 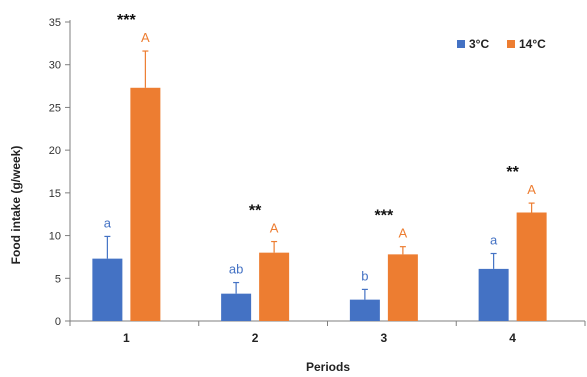 What do you see at coordinates (55, 194) in the screenshot?
I see `y-tick-label: 15` at bounding box center [55, 194].